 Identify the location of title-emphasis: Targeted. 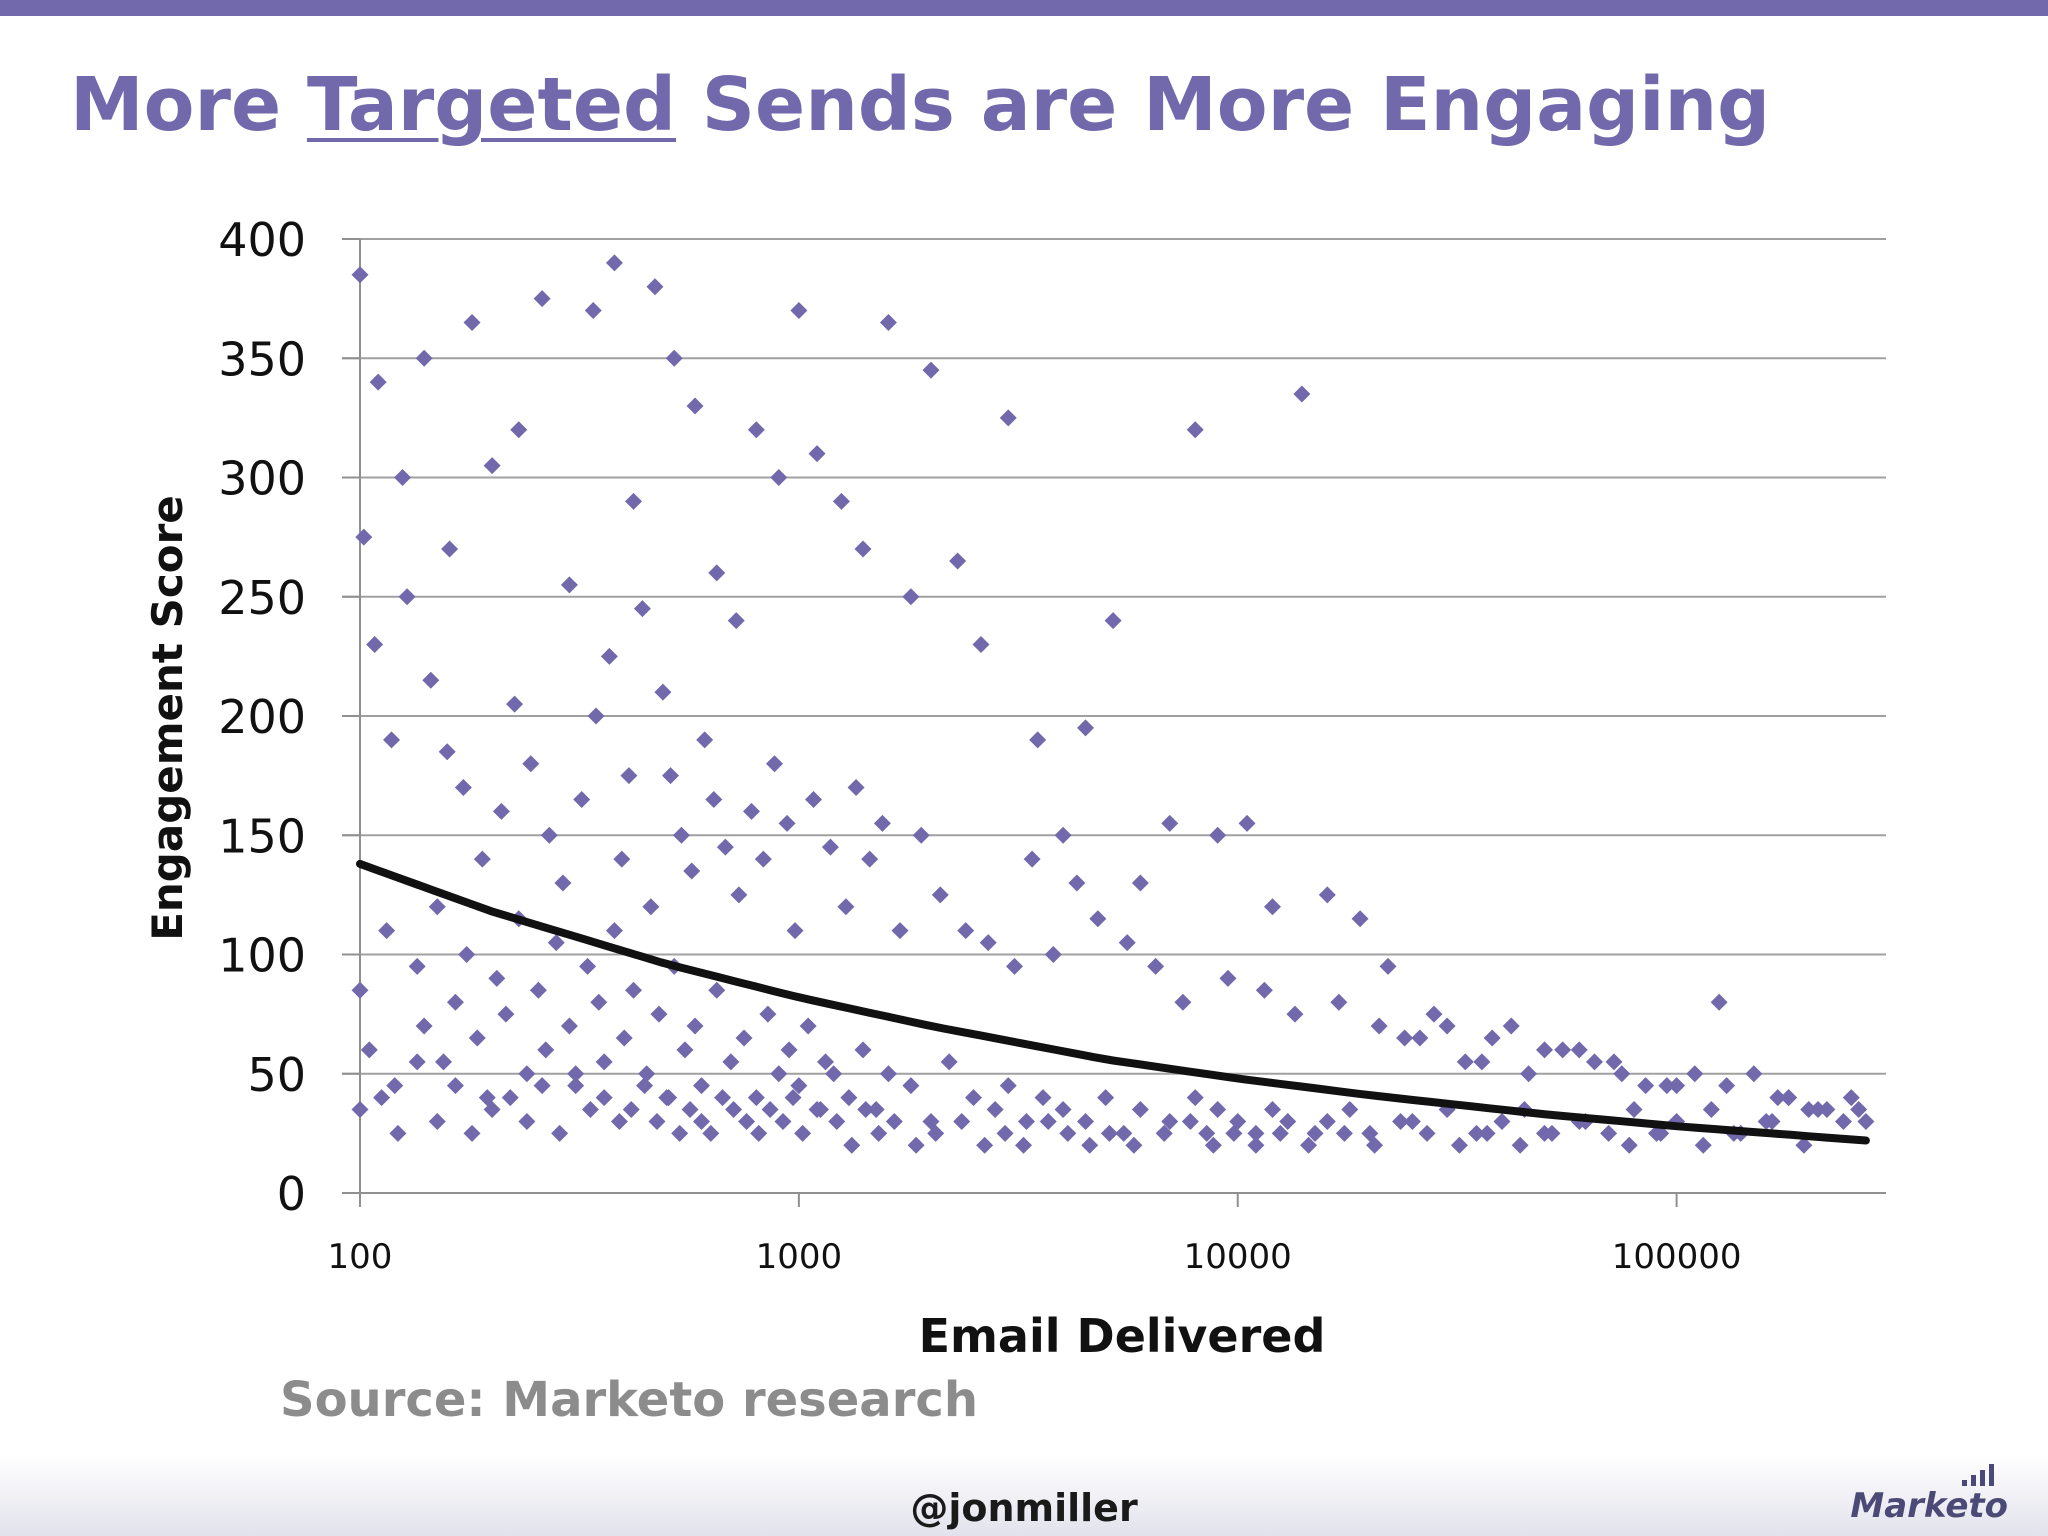
(491, 105).